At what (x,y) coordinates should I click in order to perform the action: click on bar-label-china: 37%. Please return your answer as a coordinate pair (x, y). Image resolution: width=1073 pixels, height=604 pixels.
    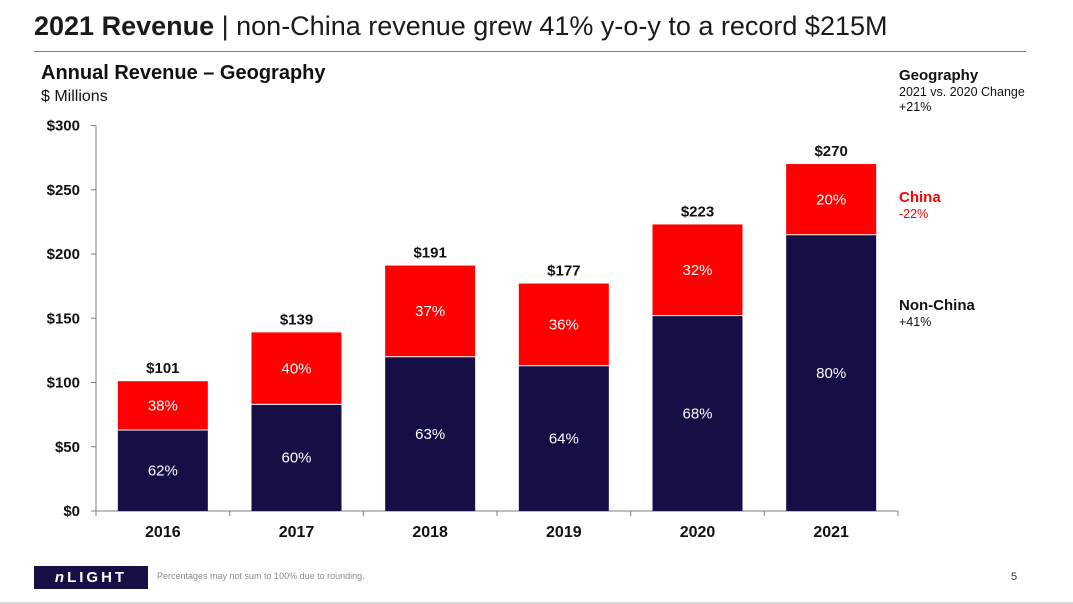
    Looking at the image, I should click on (430, 311).